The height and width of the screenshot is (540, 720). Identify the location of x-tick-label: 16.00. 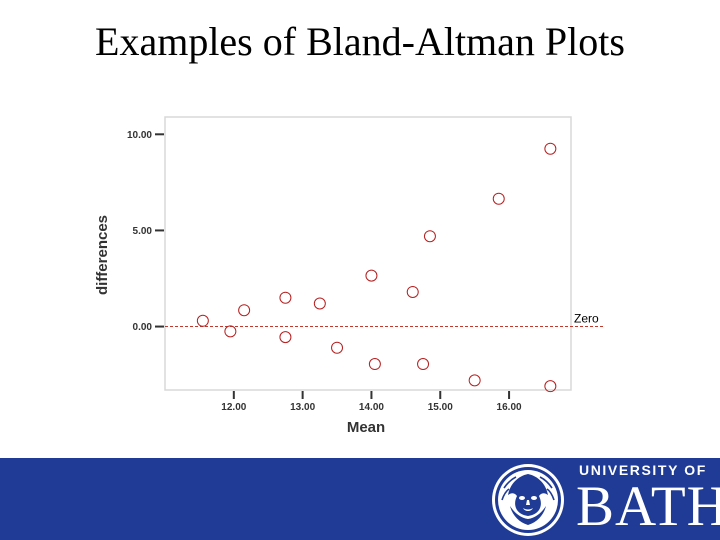
(509, 407).